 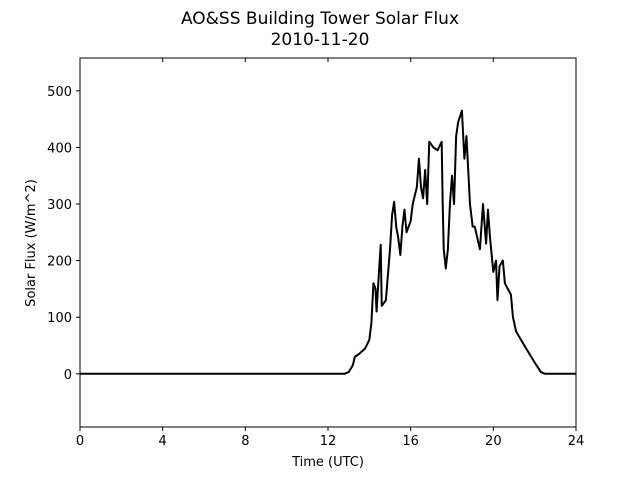 I want to click on x-tick-label: 16, so click(x=410, y=441).